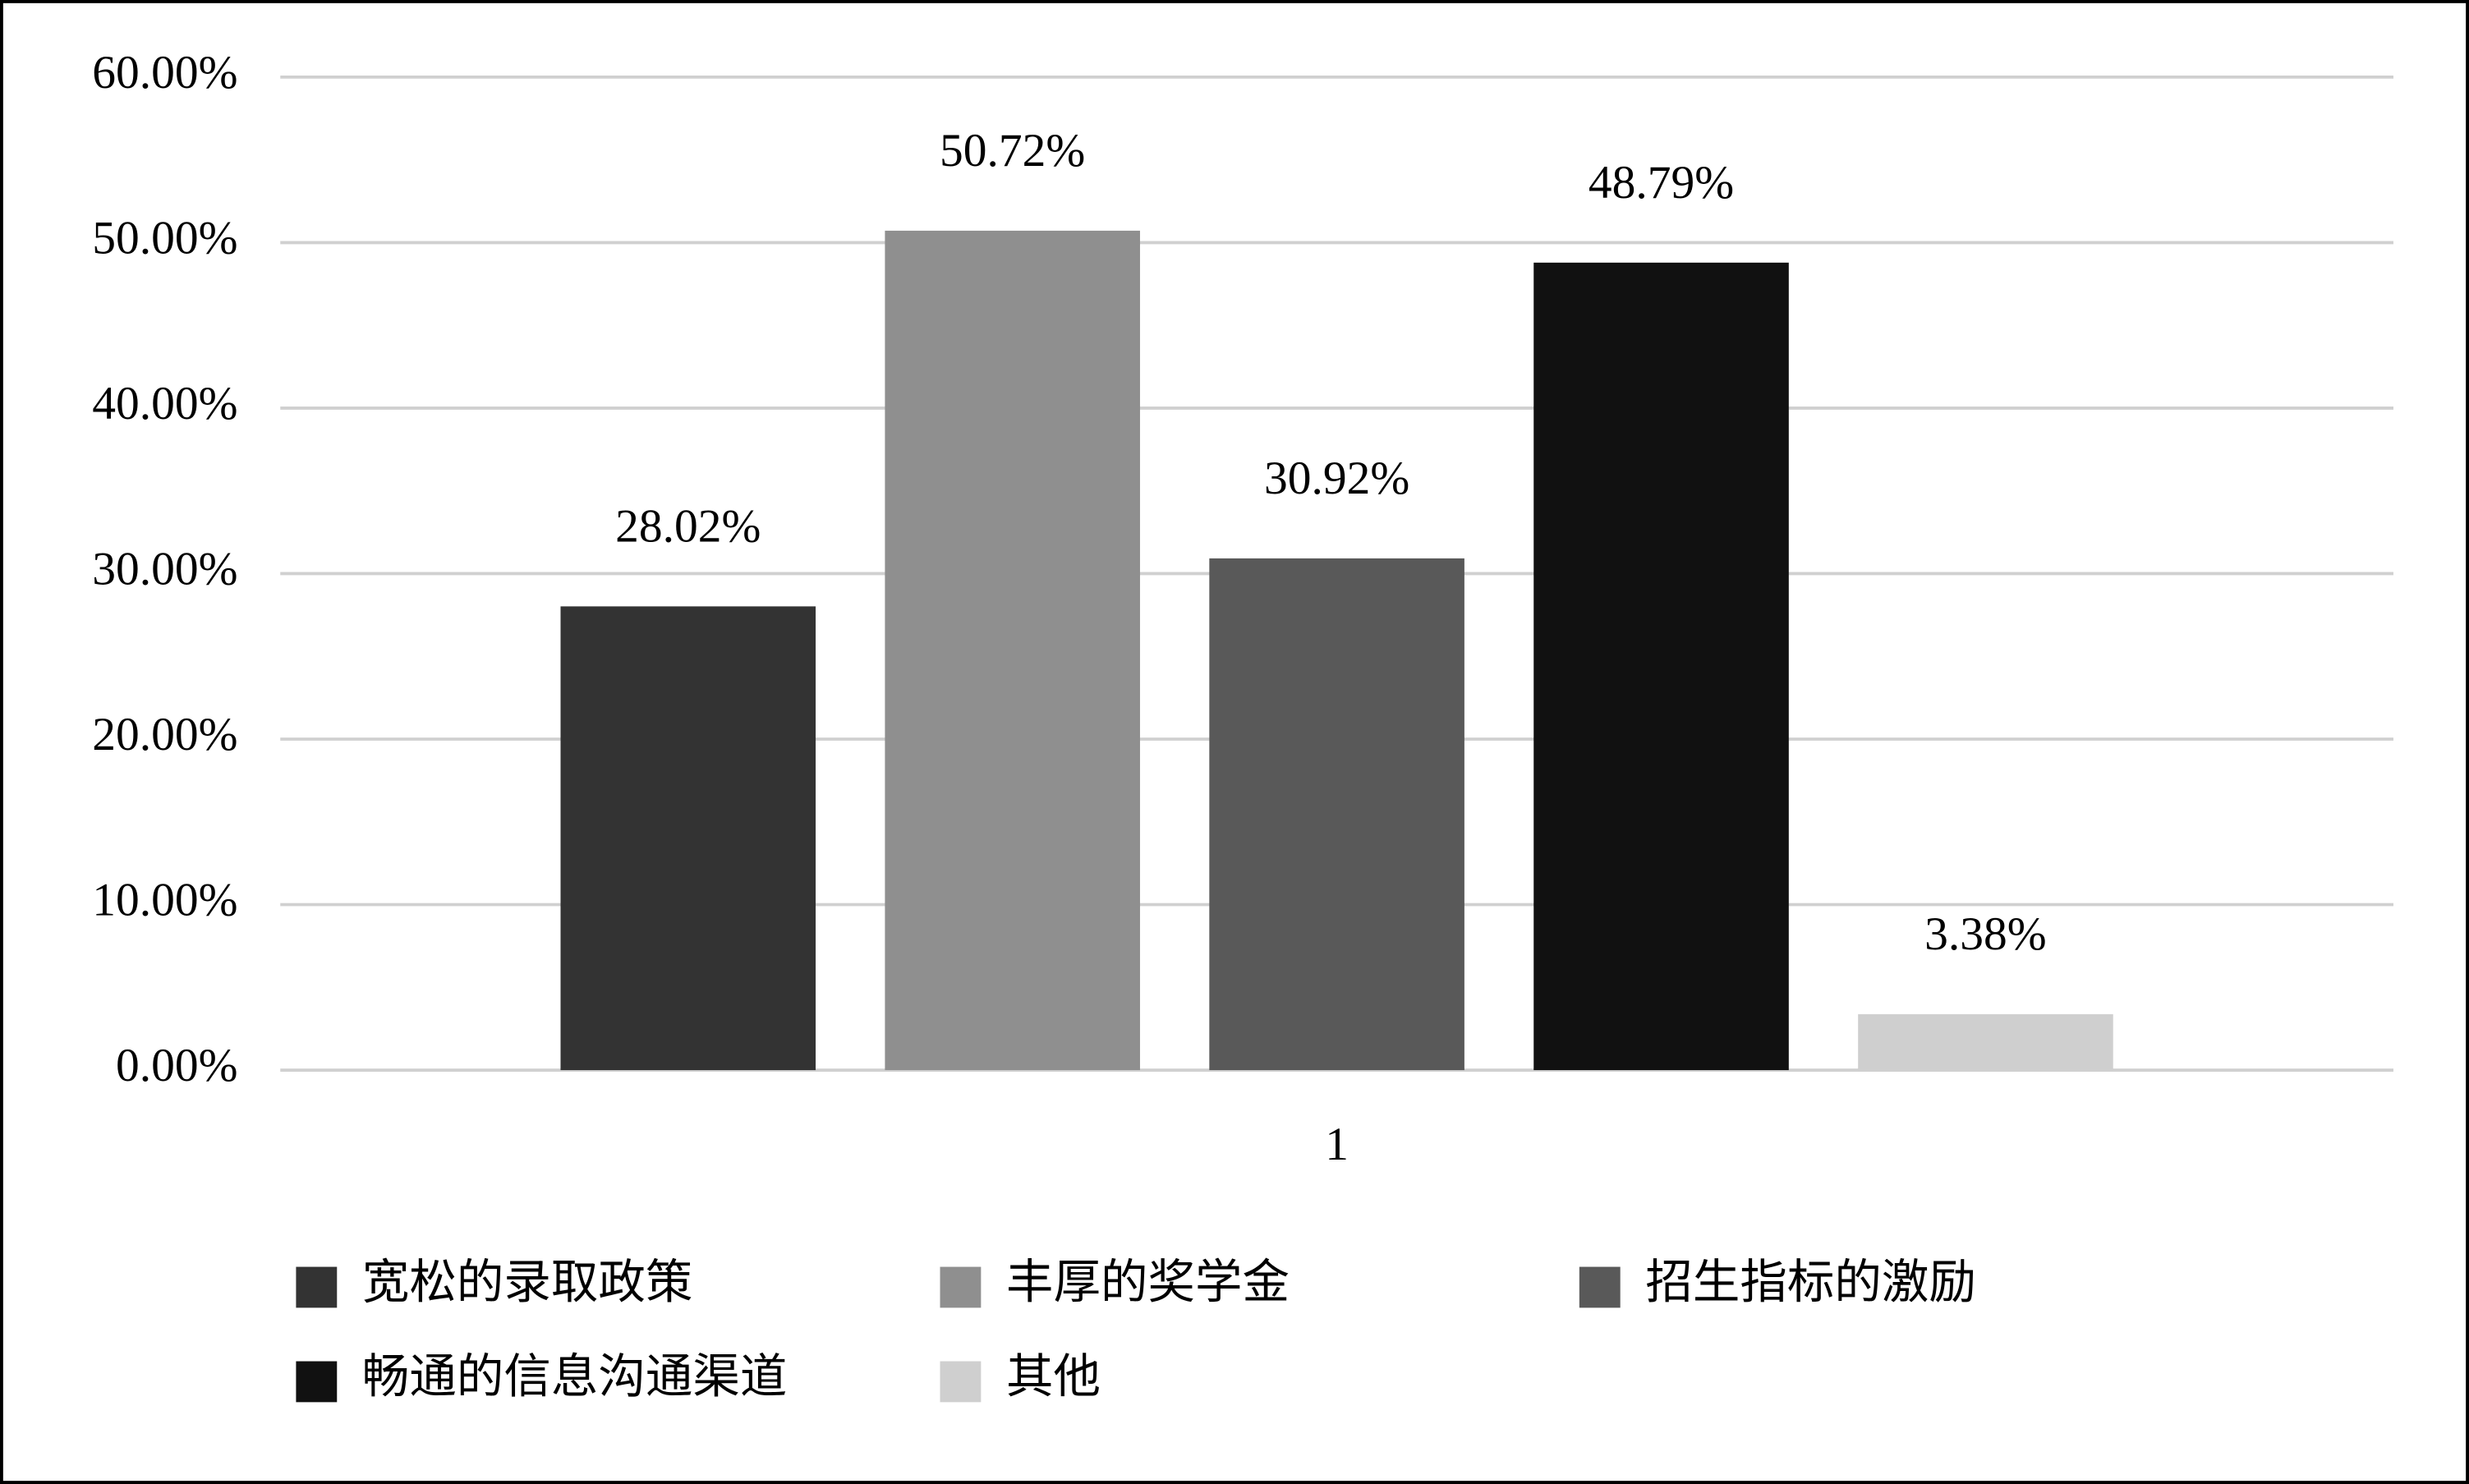  What do you see at coordinates (165, 570) in the screenshot?
I see `y-tick-label: 30.00%` at bounding box center [165, 570].